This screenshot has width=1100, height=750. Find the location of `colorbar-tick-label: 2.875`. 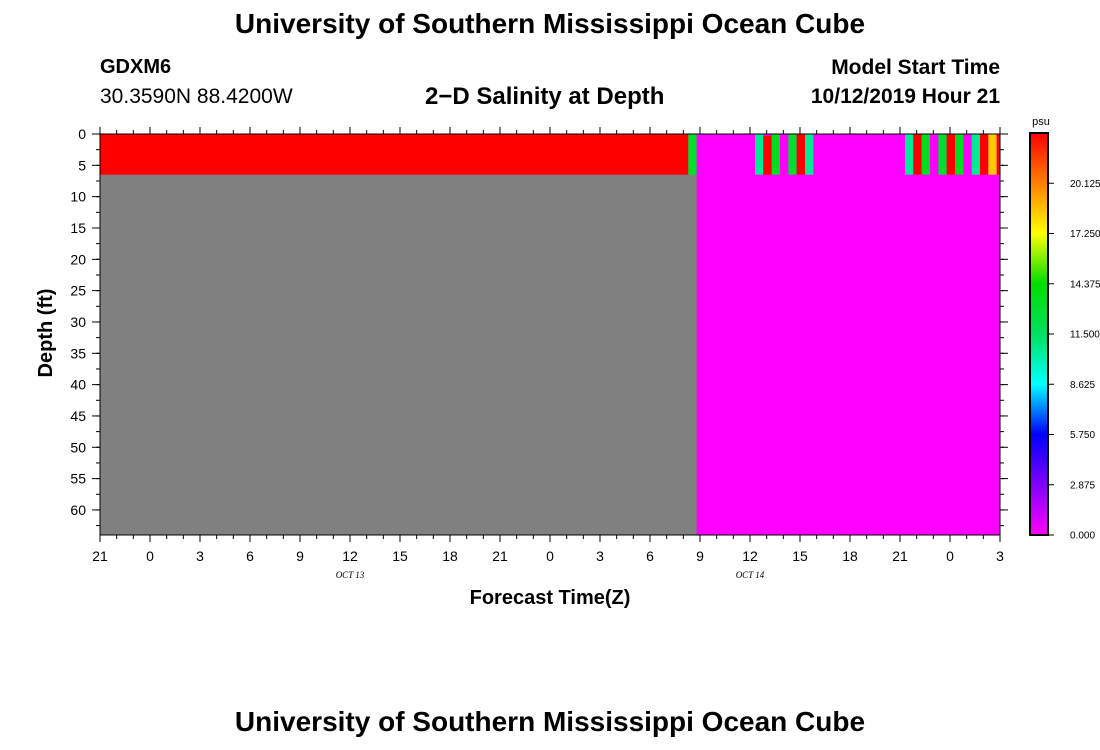

colorbar-tick-label: 2.875 is located at coordinates (1082, 485).